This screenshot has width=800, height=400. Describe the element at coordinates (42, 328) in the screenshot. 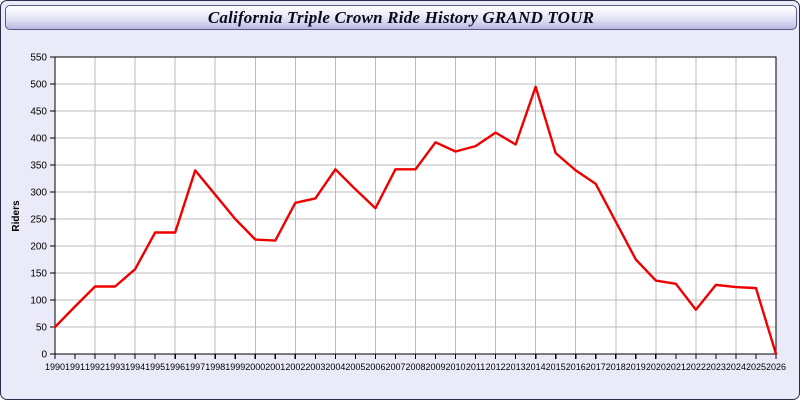

I see `svg-text: 50` at that location.